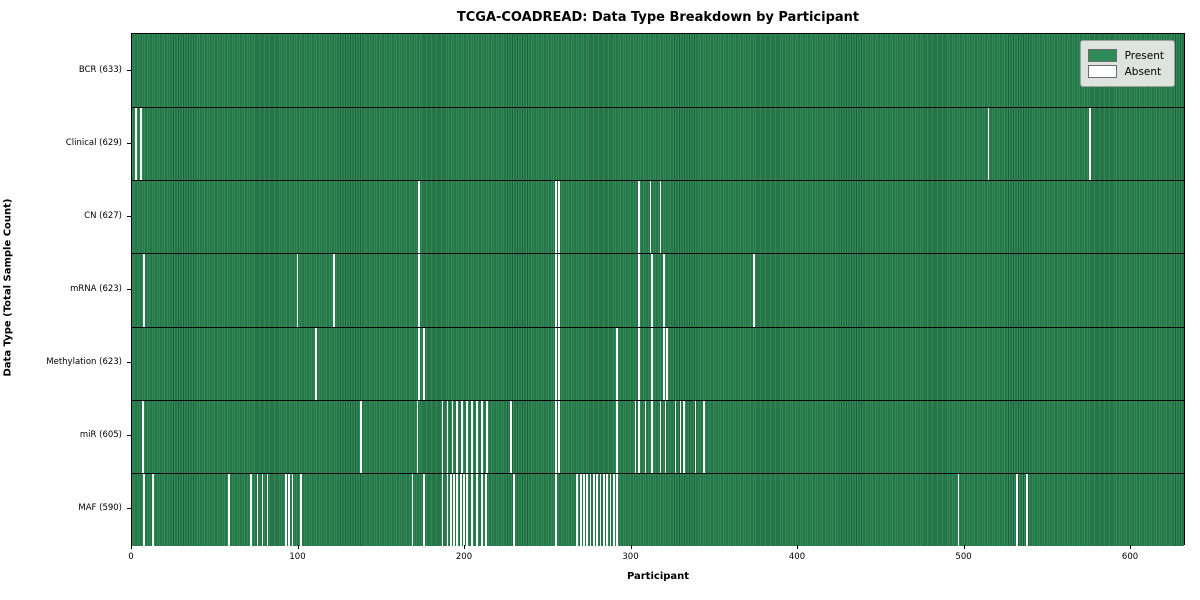  I want to click on legend-entry-present: Present, so click(1125, 55).